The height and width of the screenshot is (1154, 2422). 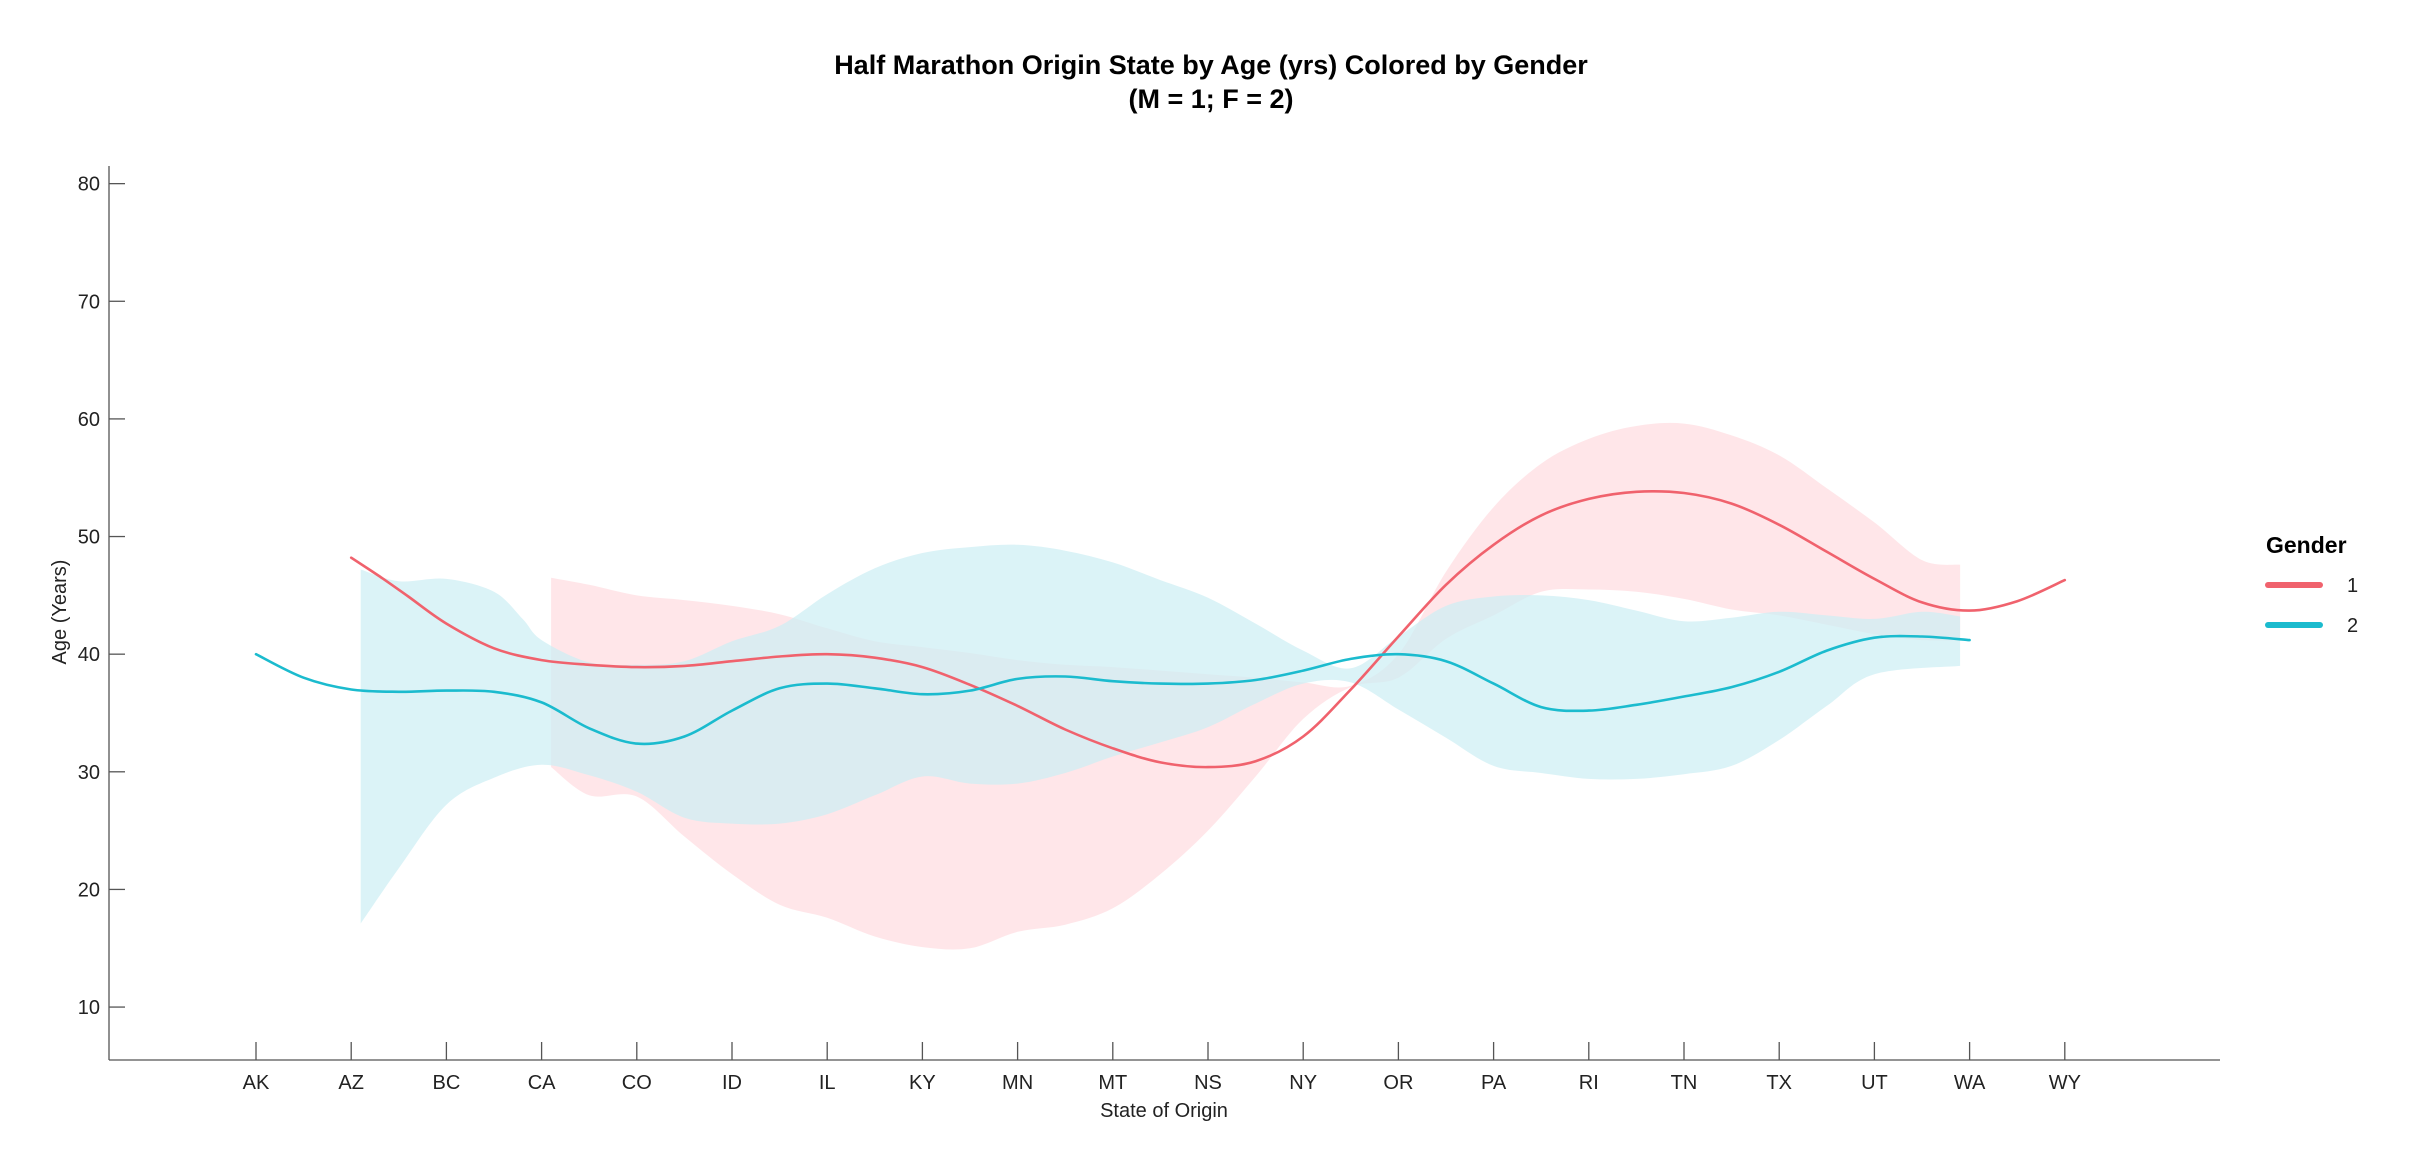 I want to click on x-tick-label: TN, so click(x=1684, y=1083).